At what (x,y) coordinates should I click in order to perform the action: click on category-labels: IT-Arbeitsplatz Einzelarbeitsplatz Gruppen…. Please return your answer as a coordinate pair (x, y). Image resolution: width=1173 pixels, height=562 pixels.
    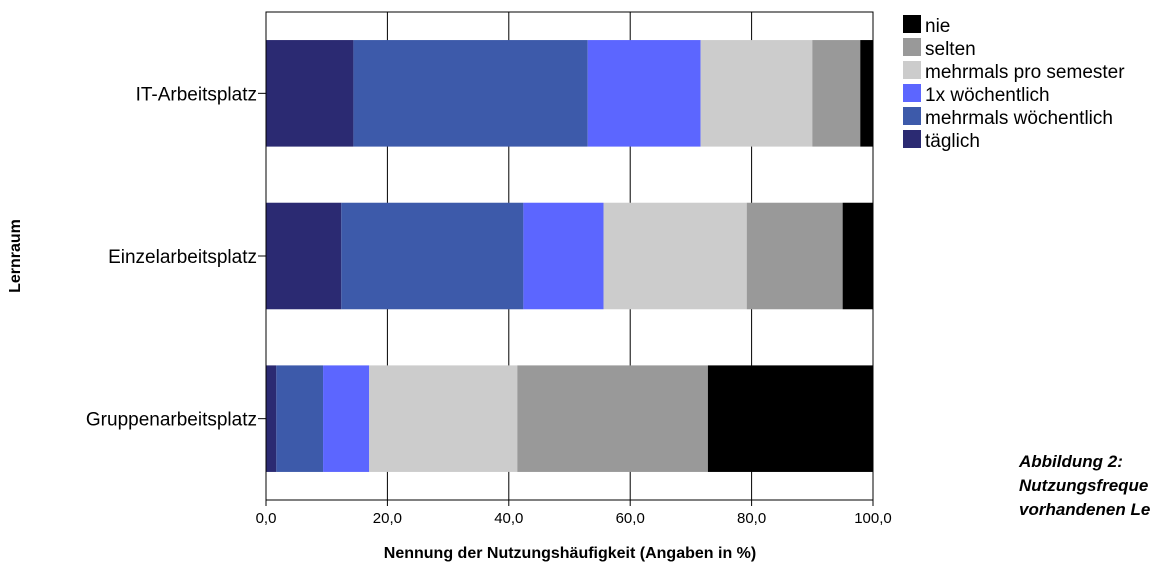
    Looking at the image, I should click on (176, 257).